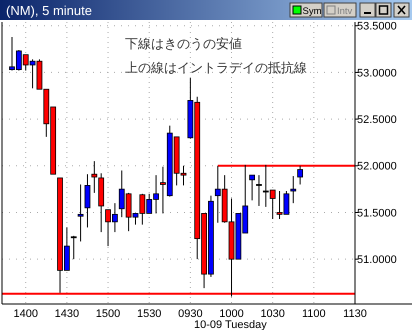 The image size is (412, 330). What do you see at coordinates (183, 44) in the screenshot?
I see `annotation: 下線はきのうの安値` at bounding box center [183, 44].